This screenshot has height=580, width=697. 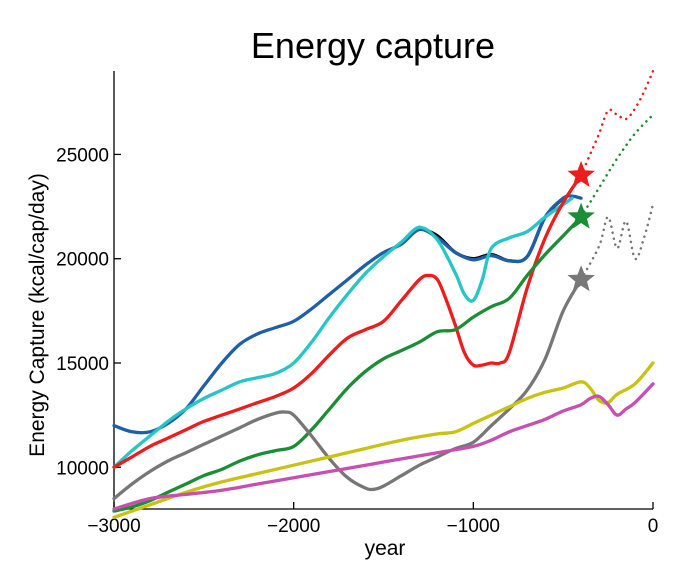 What do you see at coordinates (617, 242) in the screenshot?
I see `series-line-8-dotted` at bounding box center [617, 242].